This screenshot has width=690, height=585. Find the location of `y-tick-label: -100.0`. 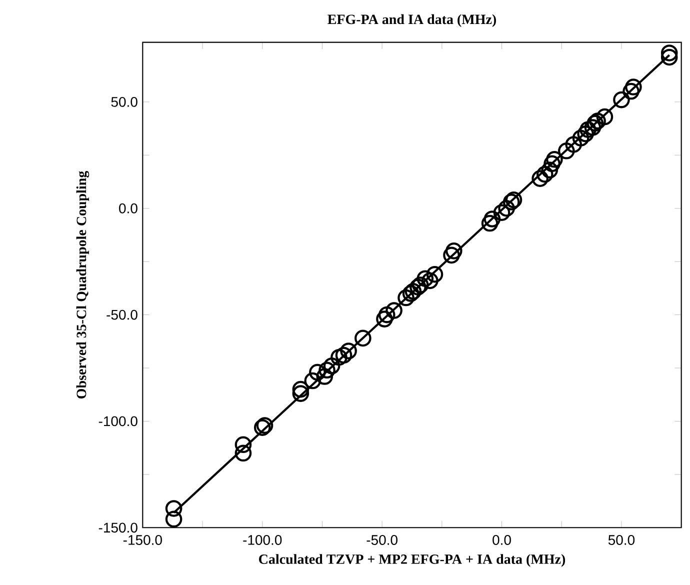

y-tick-label: -100.0 is located at coordinates (118, 421).